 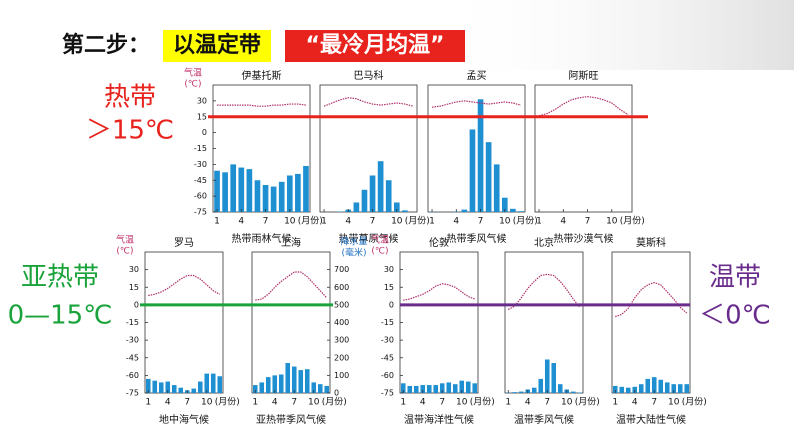 What do you see at coordinates (134, 269) in the screenshot?
I see `y-tick-label: 30` at bounding box center [134, 269].